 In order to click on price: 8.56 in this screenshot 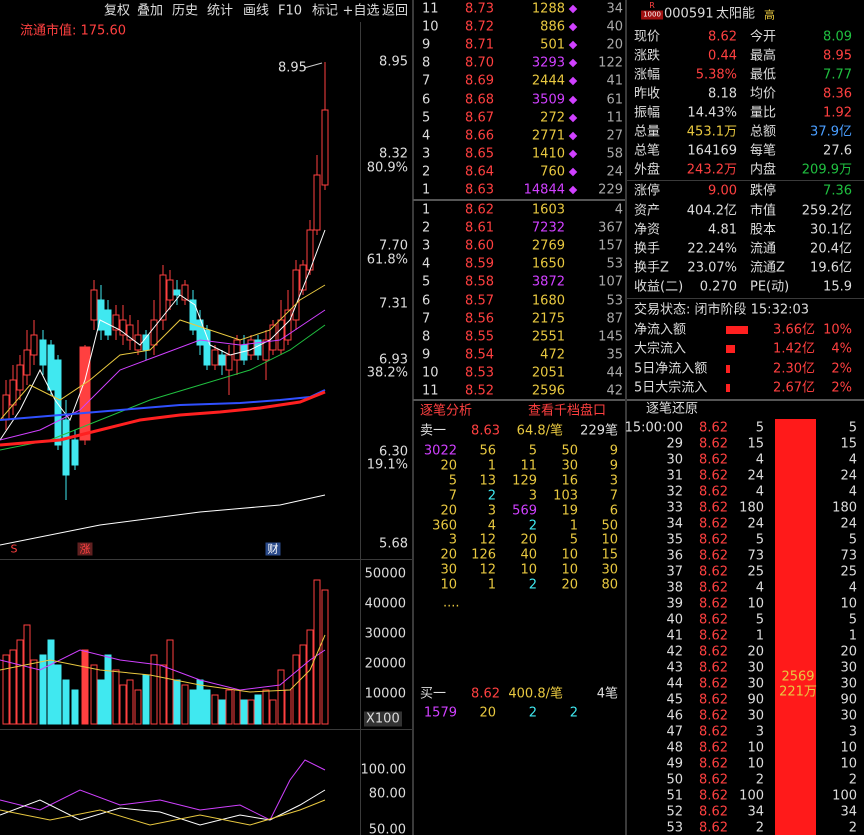, I will do `click(479, 319)`.